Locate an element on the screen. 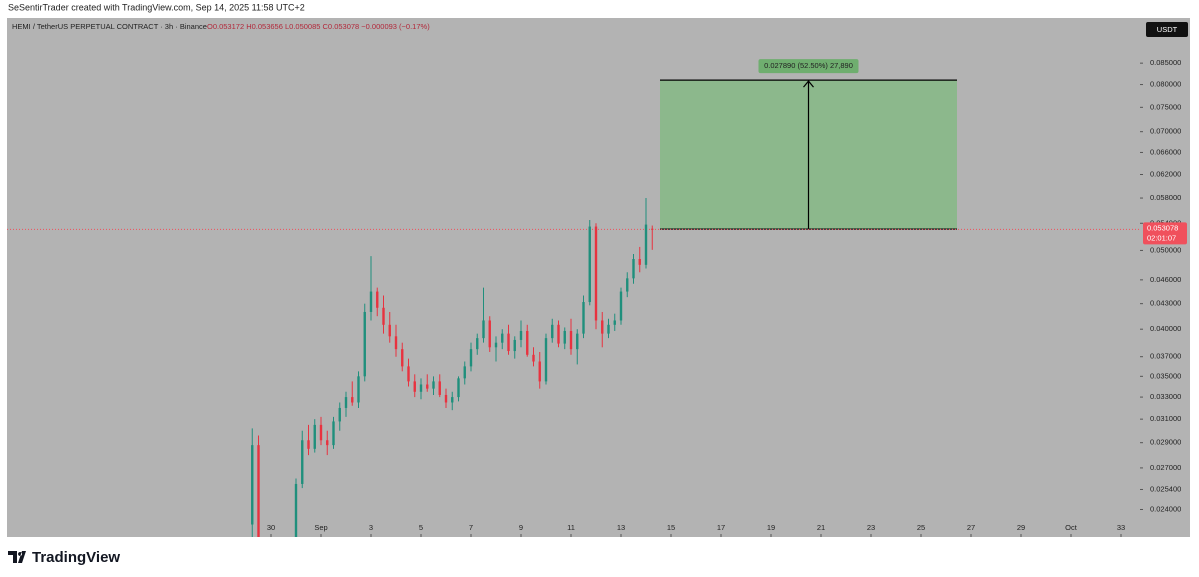  y-tick-label: 0.035000 is located at coordinates (1165, 375).